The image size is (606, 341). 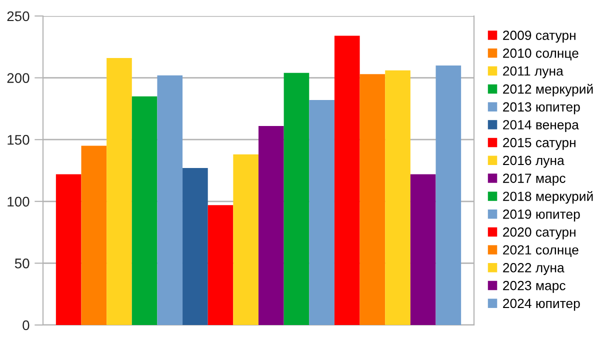 What do you see at coordinates (540, 54) in the screenshot?
I see `legend-label: 2010 солнце` at bounding box center [540, 54].